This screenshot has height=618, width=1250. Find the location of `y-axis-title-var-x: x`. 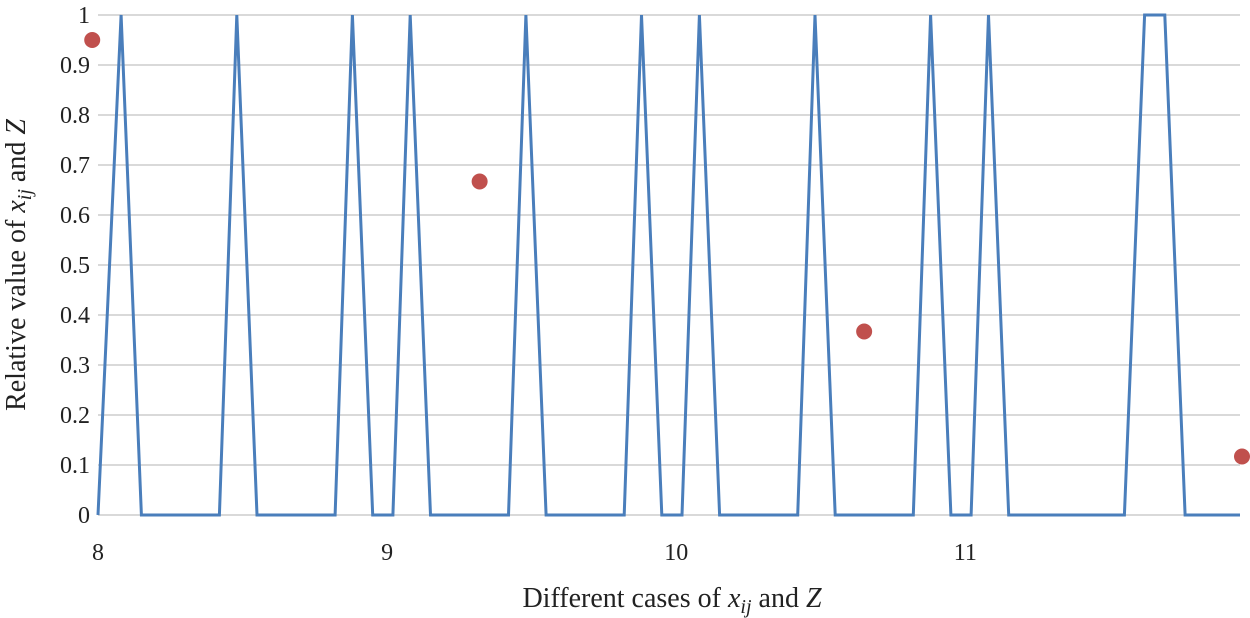

y-axis-title-var-x: x is located at coordinates (16, 207).